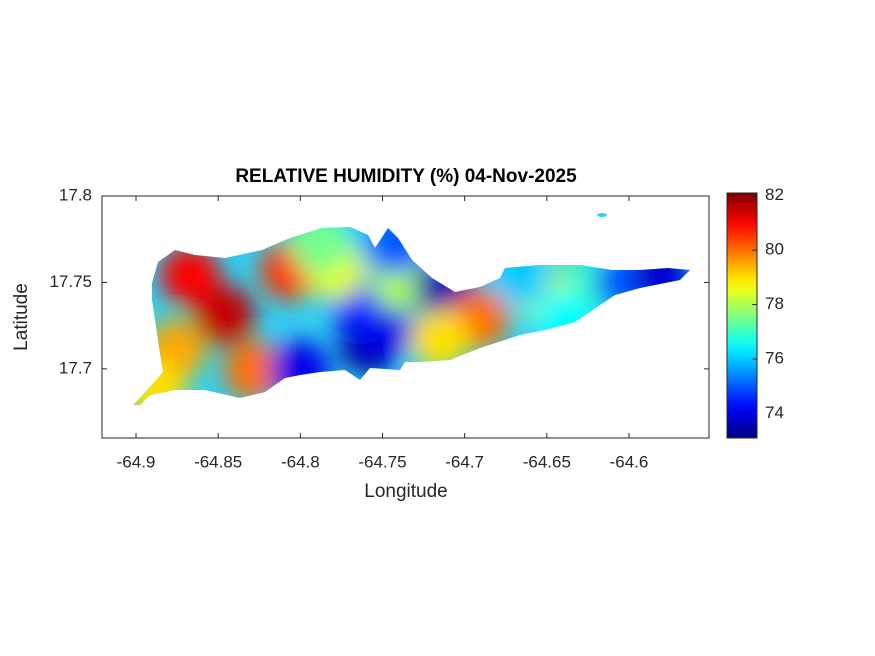 This screenshot has width=875, height=656. What do you see at coordinates (774, 358) in the screenshot?
I see `colorbar-tick-label: 76` at bounding box center [774, 358].